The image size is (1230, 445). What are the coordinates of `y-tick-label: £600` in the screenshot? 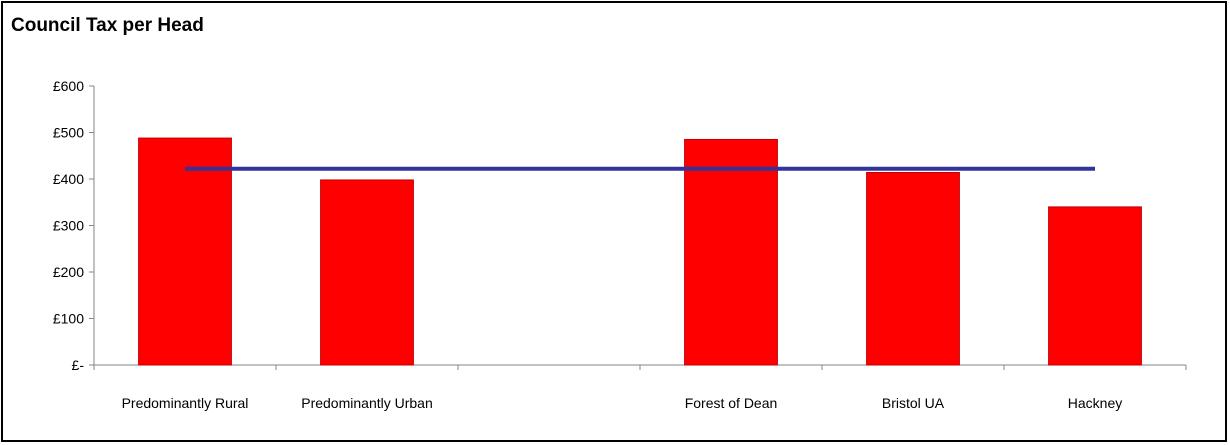 It's located at (68, 86).